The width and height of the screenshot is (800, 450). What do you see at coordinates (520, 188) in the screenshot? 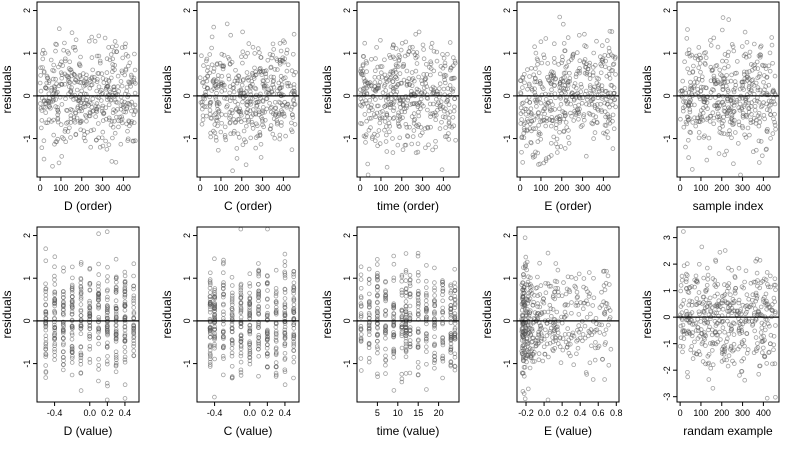
I see `x-tick-label: 0` at bounding box center [520, 188].